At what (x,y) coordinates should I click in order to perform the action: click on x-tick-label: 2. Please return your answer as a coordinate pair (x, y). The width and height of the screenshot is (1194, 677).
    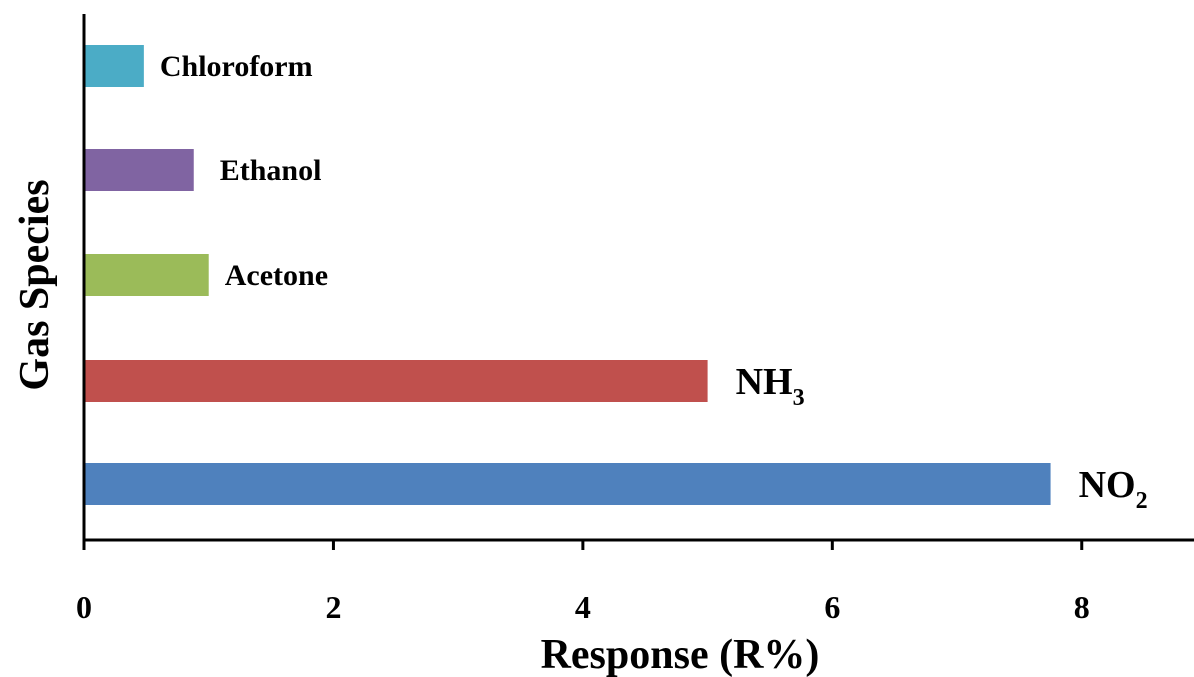
    Looking at the image, I should click on (333, 607).